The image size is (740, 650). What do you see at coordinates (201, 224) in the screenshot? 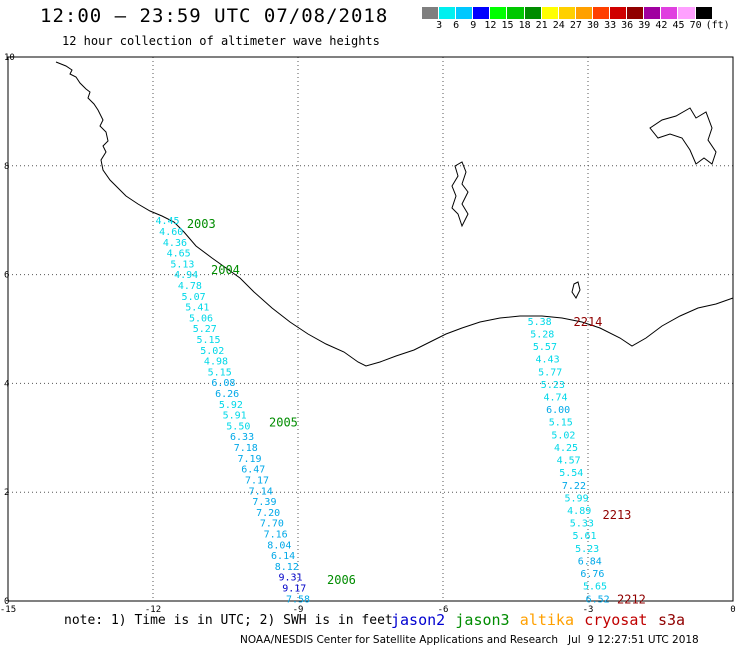
I see `pass-time-label: 2003` at bounding box center [201, 224].